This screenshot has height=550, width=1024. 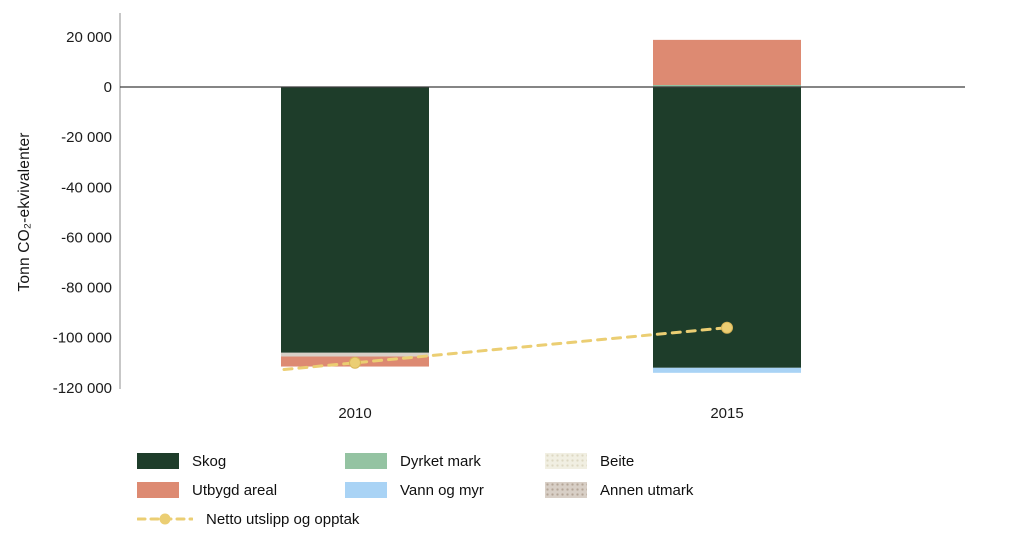 What do you see at coordinates (283, 519) in the screenshot?
I see `legend-label-netto: Netto utslipp og opptak` at bounding box center [283, 519].